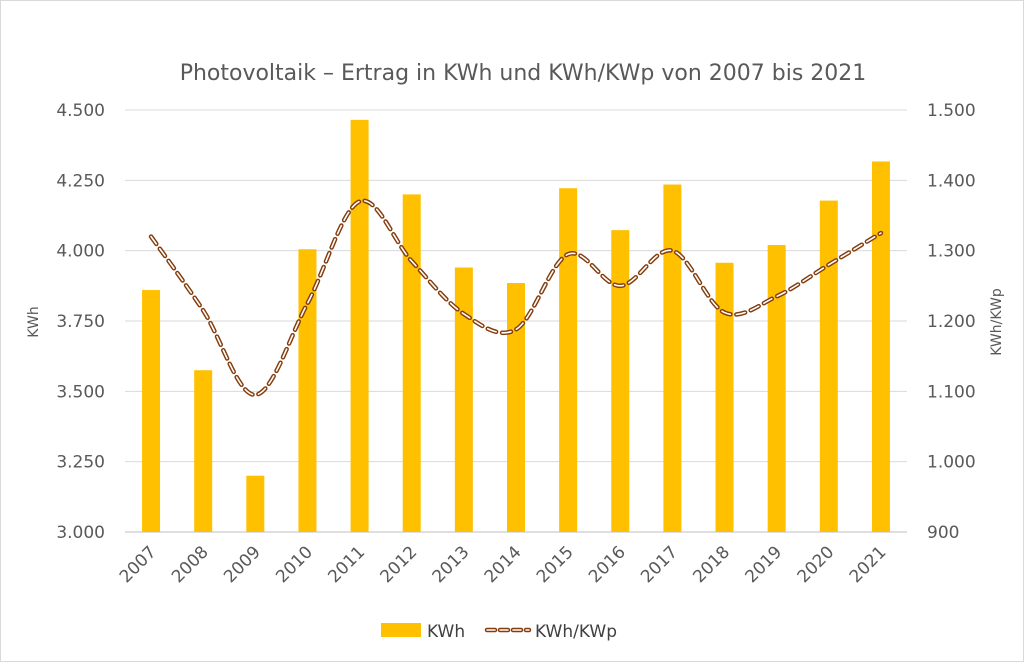 This screenshot has width=1024, height=662. I want to click on bar-2011, so click(359, 325).